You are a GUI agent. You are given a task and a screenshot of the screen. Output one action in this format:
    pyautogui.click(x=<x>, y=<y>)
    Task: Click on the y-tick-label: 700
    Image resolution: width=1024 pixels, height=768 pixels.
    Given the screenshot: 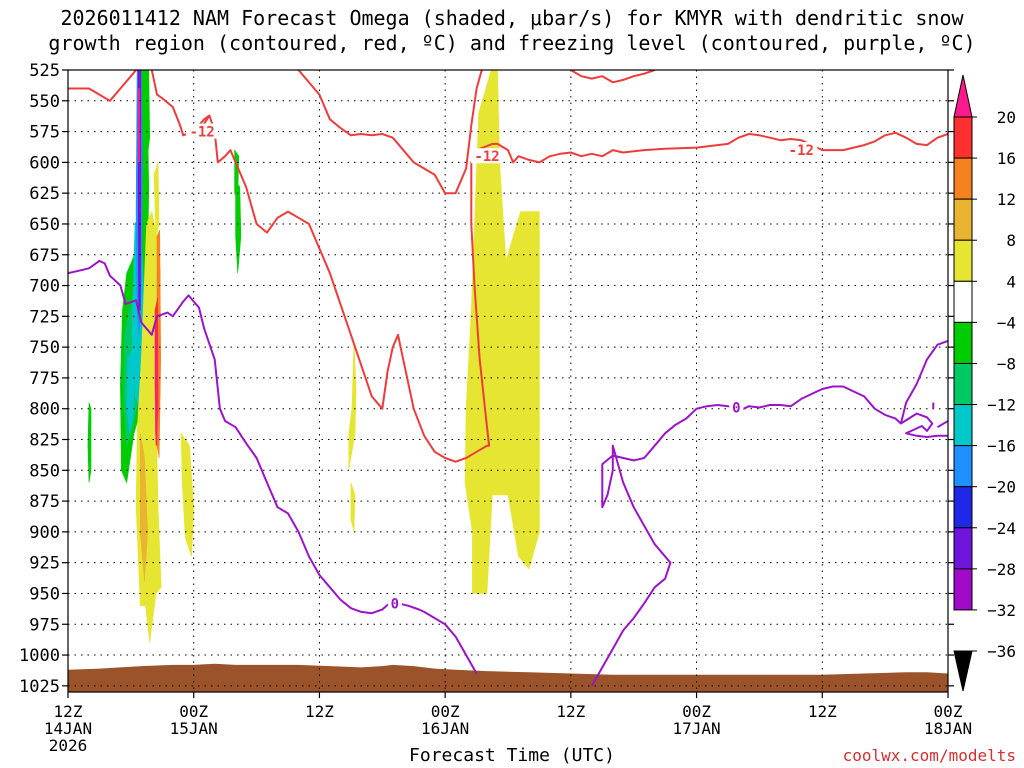 What is the action you would take?
    pyautogui.click(x=44, y=287)
    